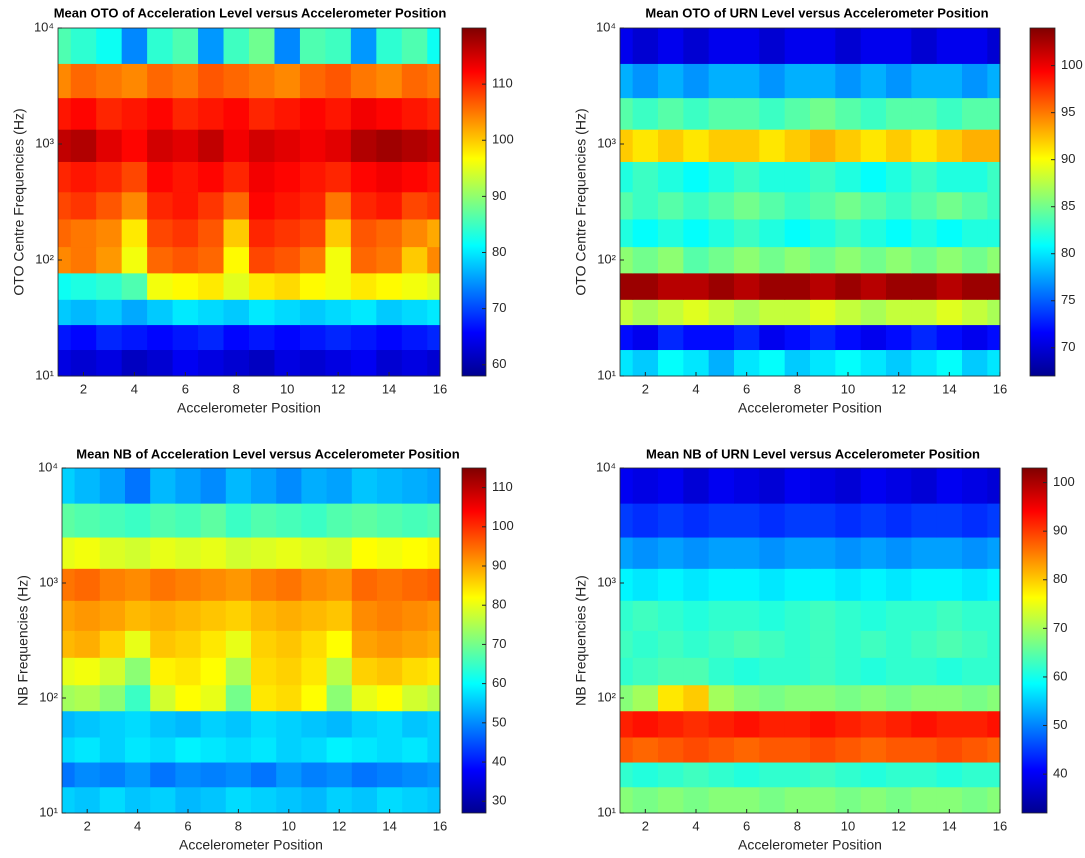  Describe the element at coordinates (339, 825) in the screenshot. I see `x-tick-label: 12` at that location.